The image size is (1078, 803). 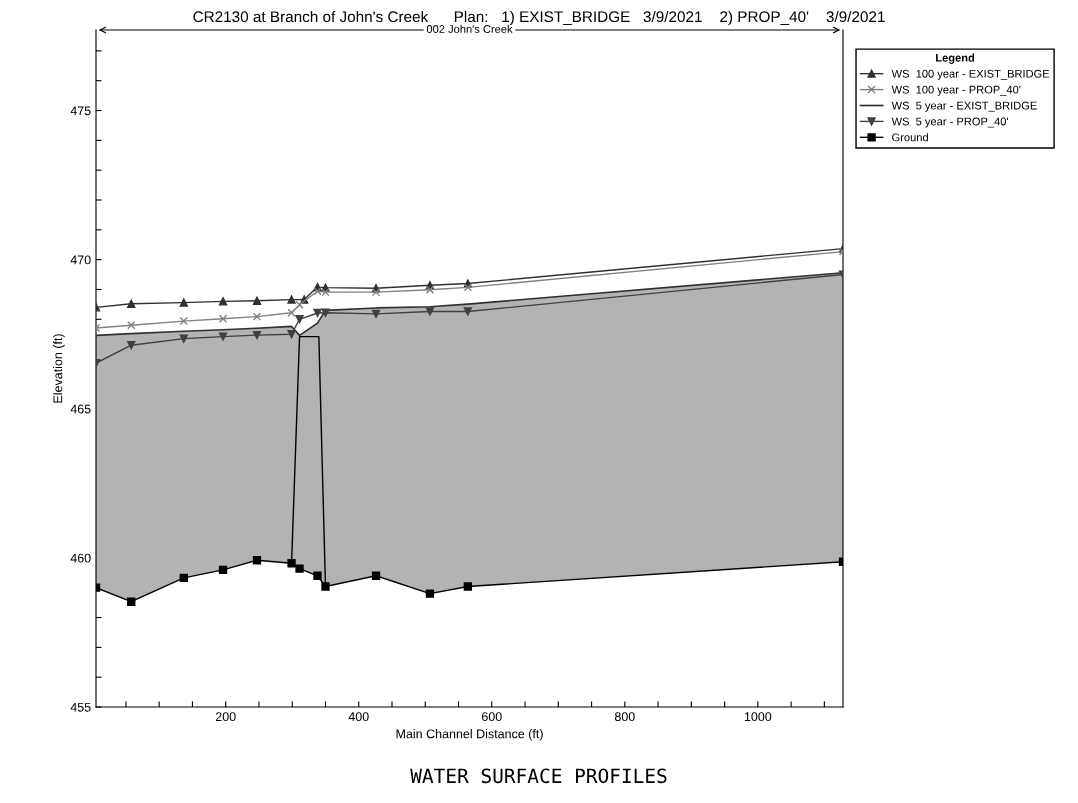 I want to click on legend-title: Legend, so click(x=955, y=58).